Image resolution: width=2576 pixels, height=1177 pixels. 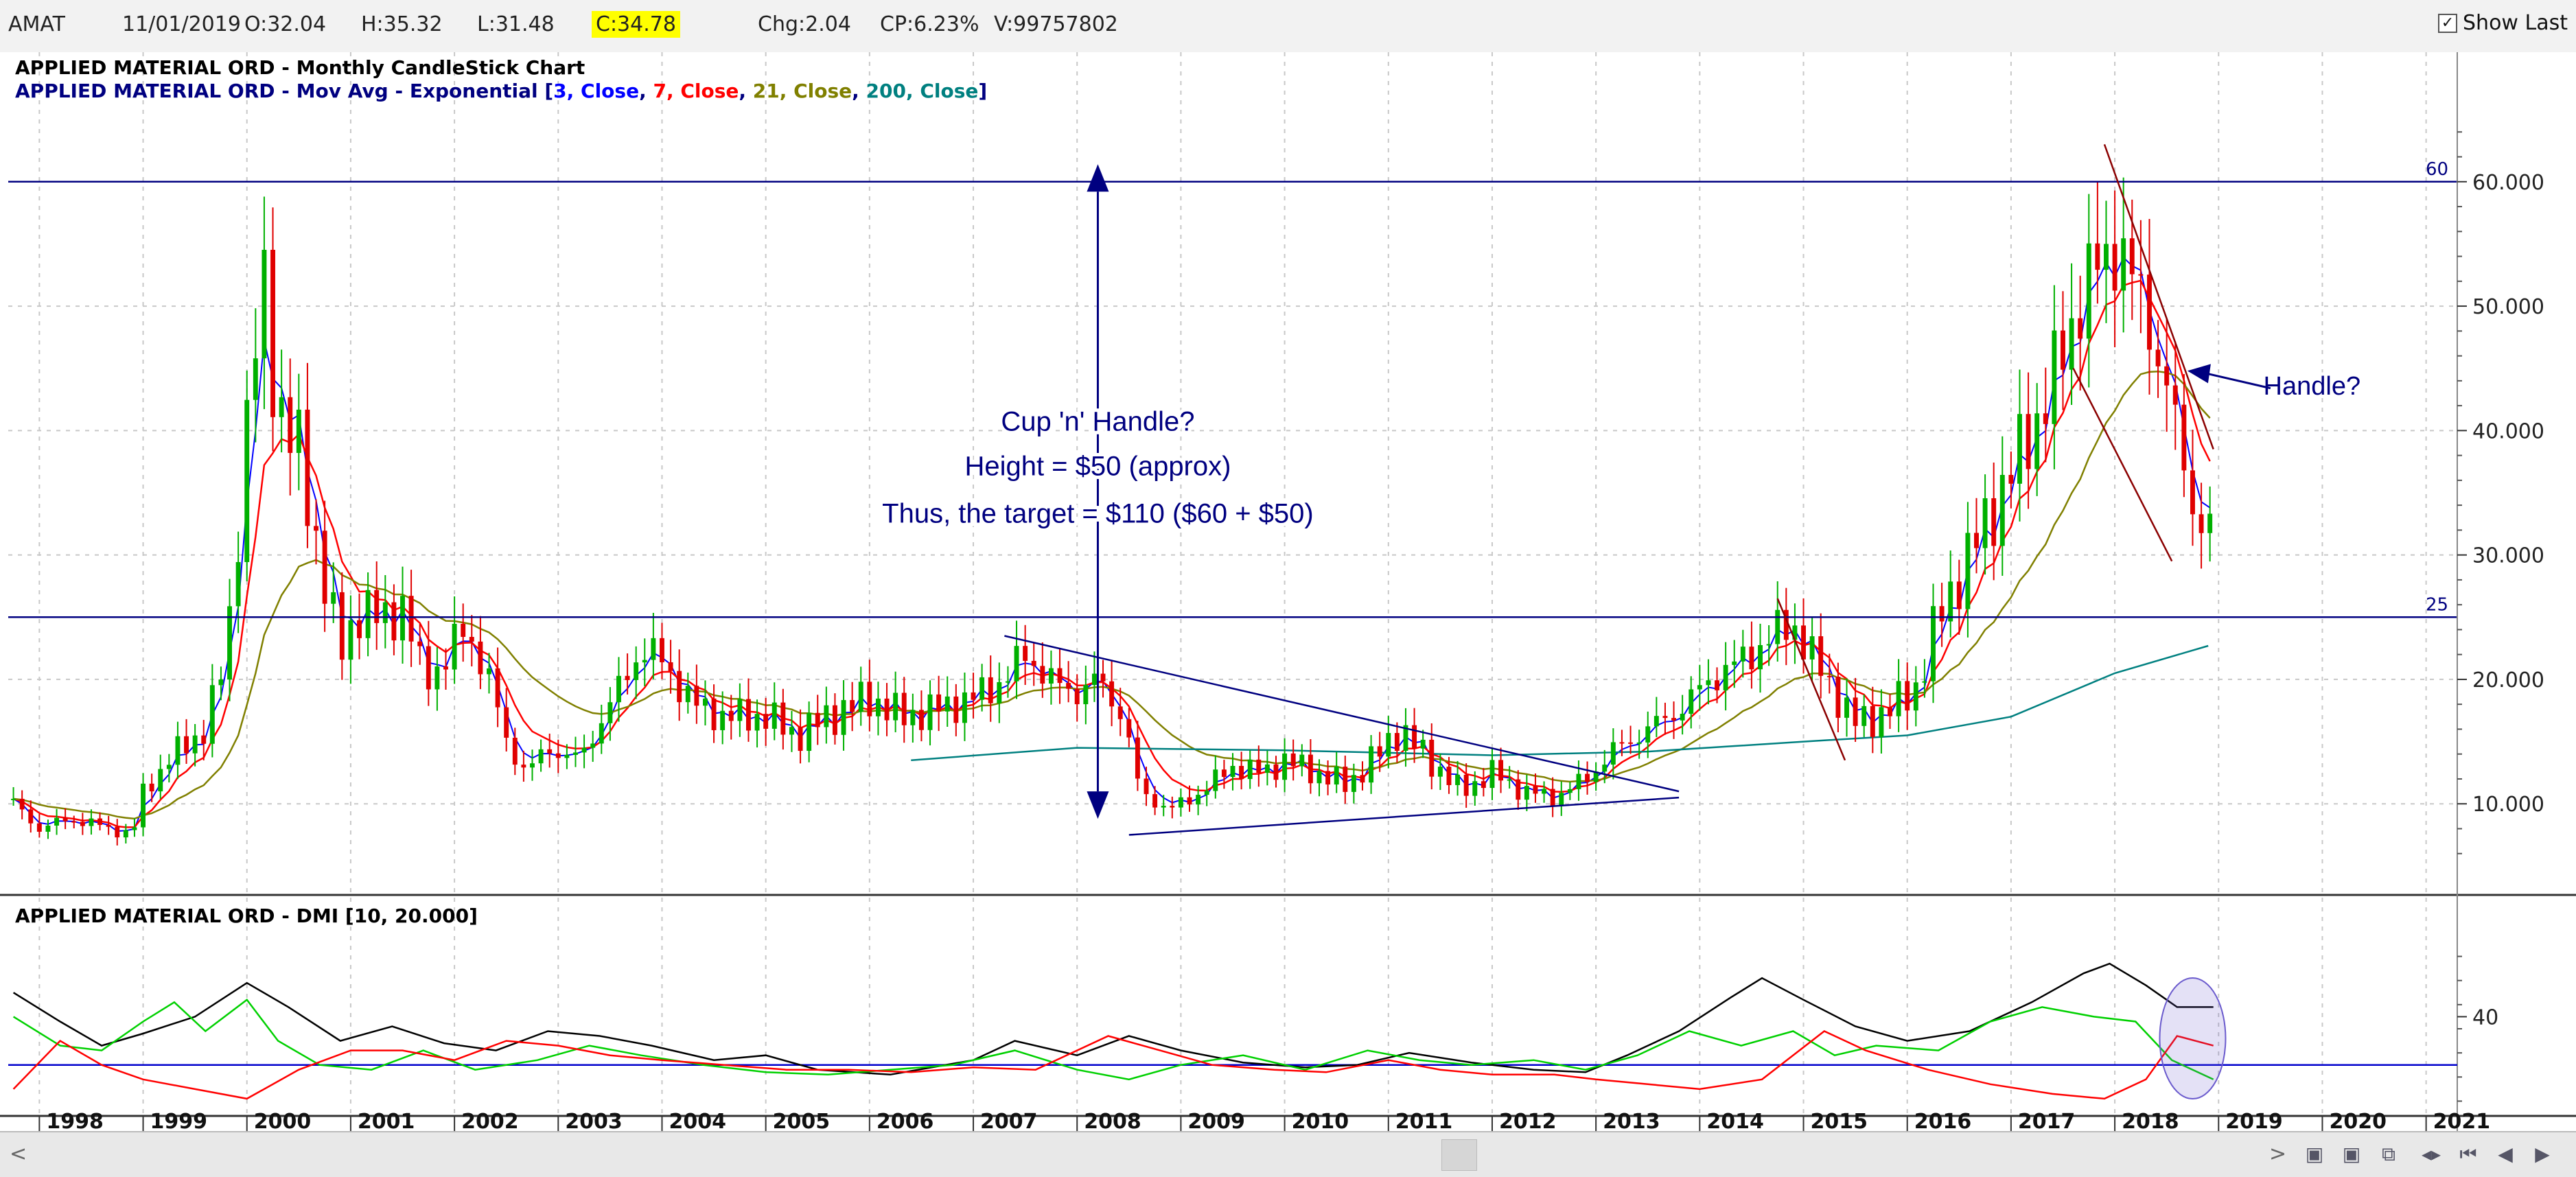 What do you see at coordinates (74, 1120) in the screenshot?
I see `x-tick-label: 1998` at bounding box center [74, 1120].